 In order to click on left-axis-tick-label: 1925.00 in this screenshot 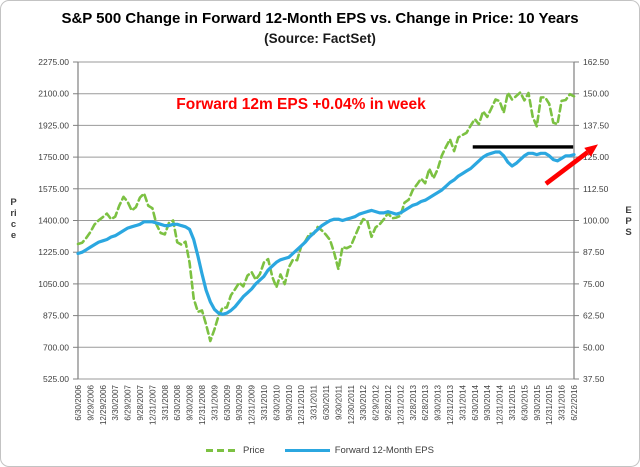, I will do `click(53, 125)`.